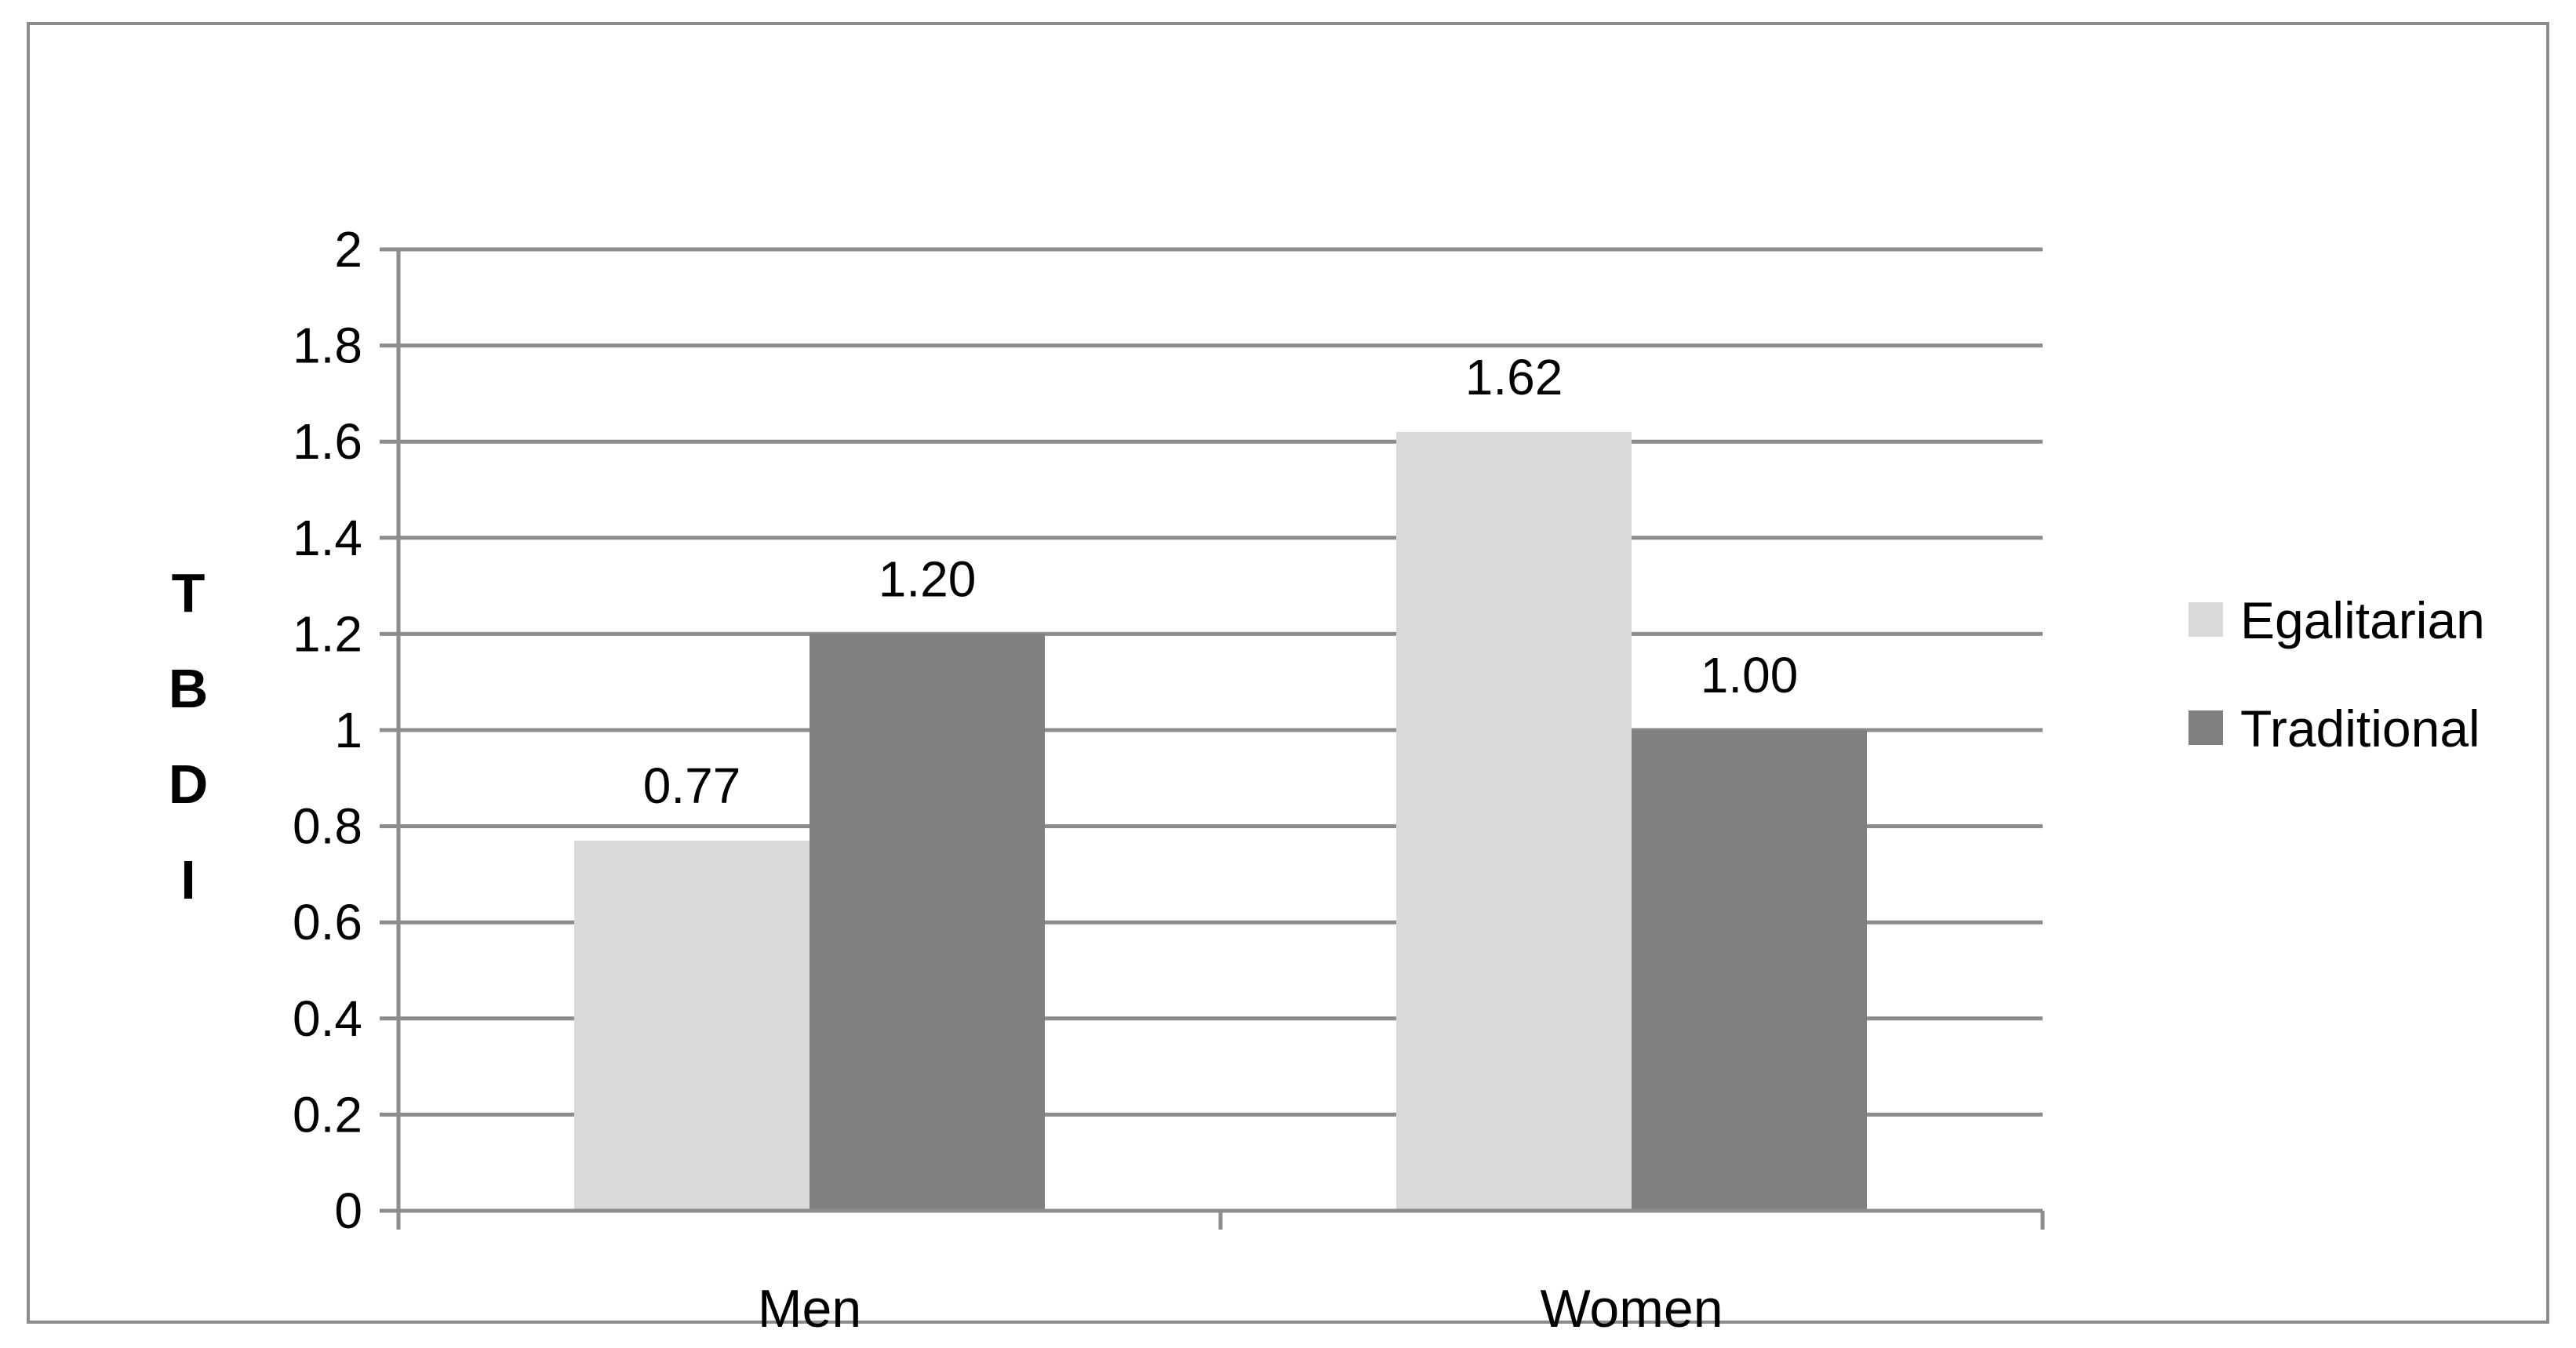  Describe the element at coordinates (189, 592) in the screenshot. I see `y-axis-title-letter: T` at that location.